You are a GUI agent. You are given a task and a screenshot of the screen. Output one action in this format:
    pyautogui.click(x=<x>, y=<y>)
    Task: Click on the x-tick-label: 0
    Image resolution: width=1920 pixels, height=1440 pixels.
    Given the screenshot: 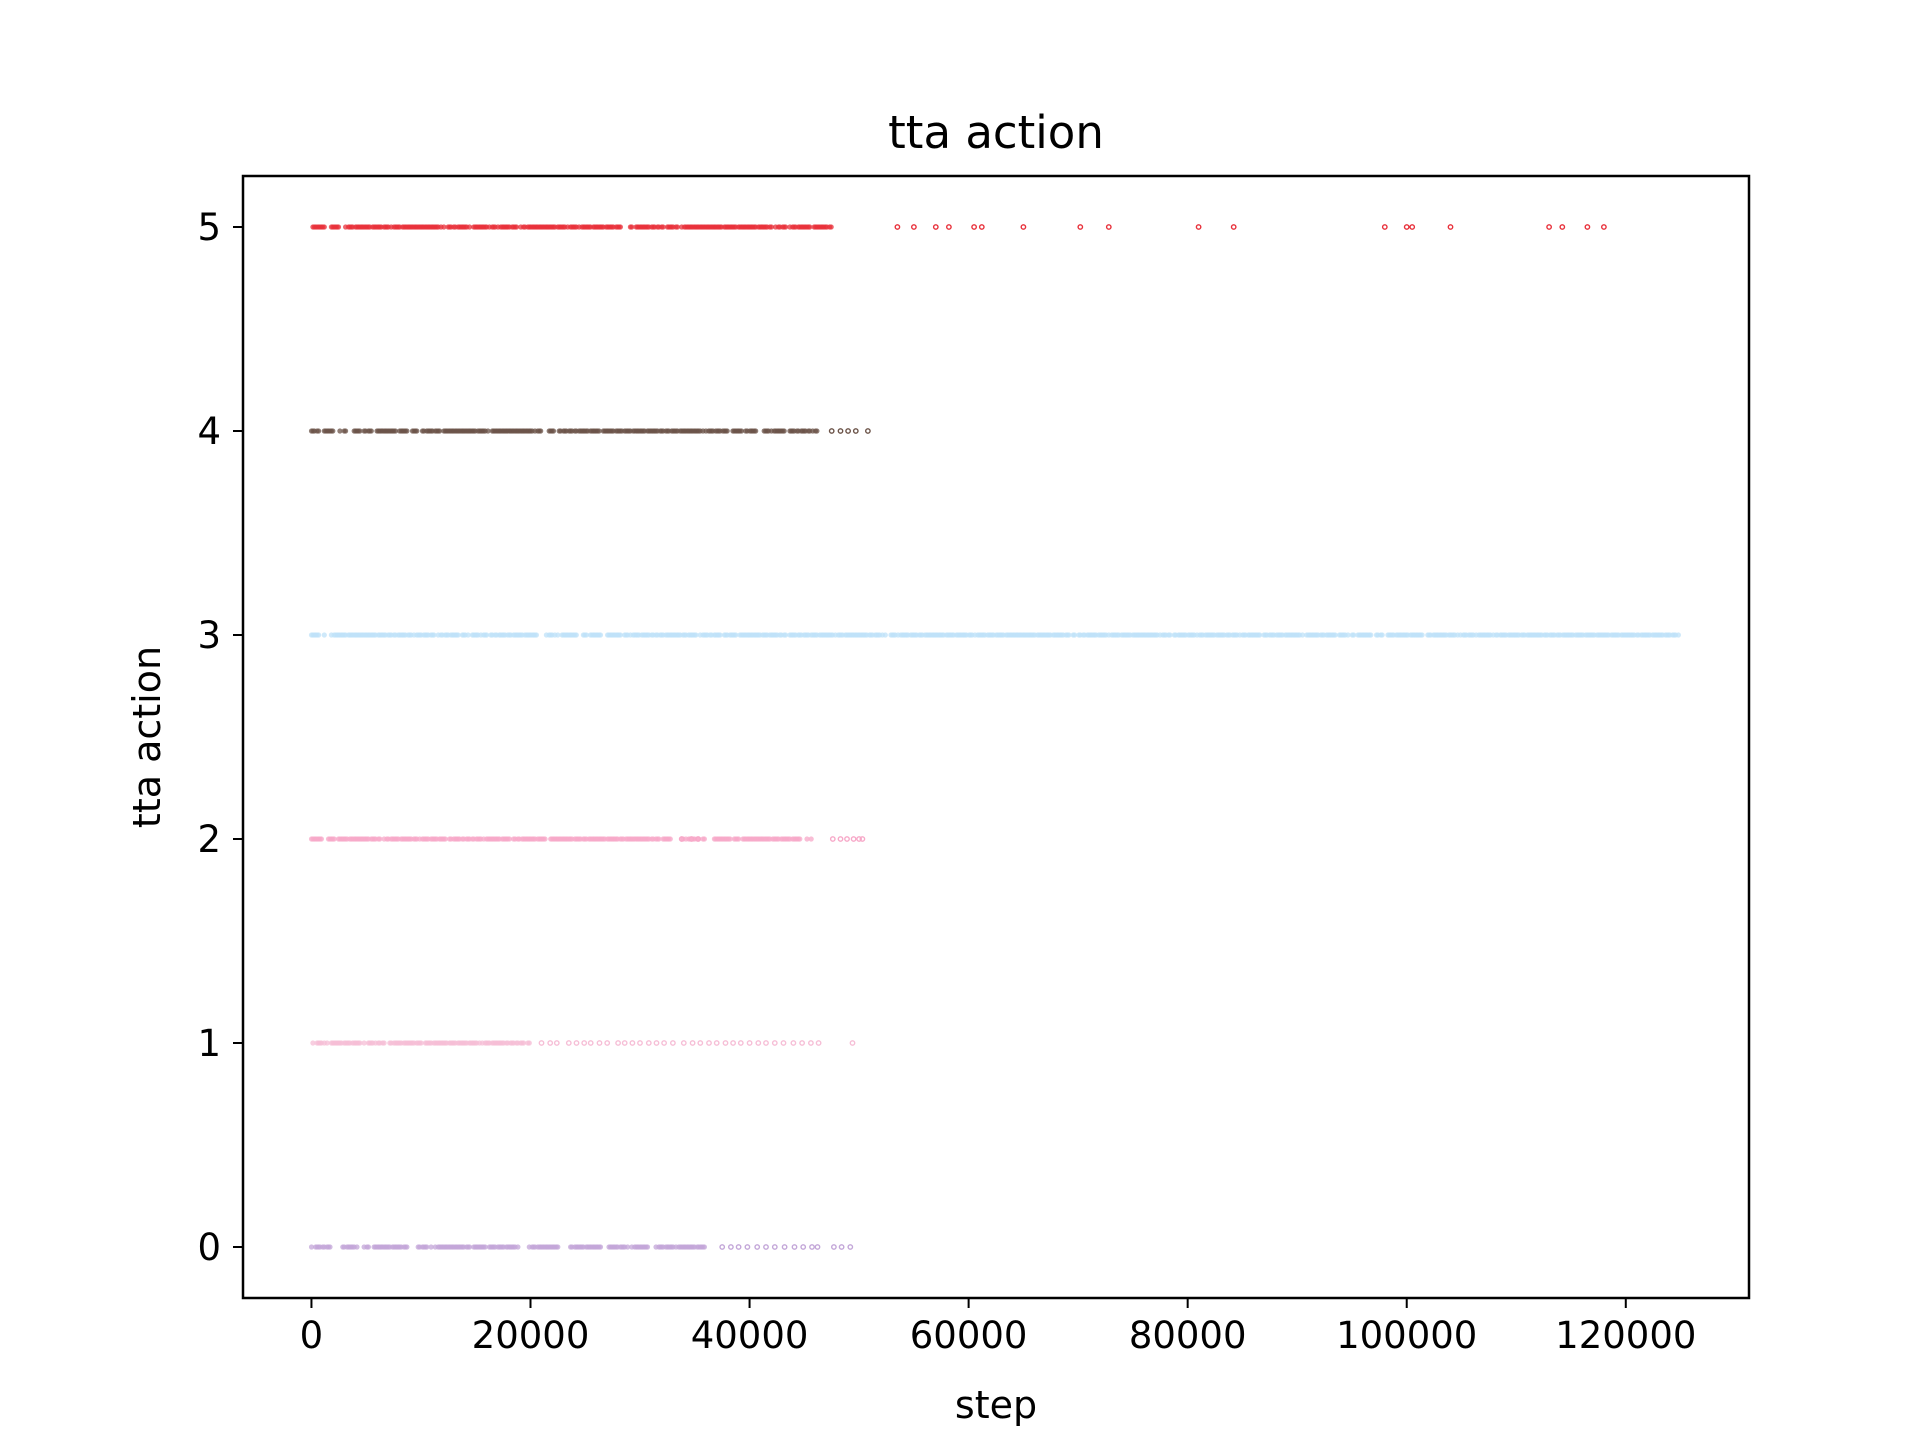 What is the action you would take?
    pyautogui.click(x=312, y=1335)
    